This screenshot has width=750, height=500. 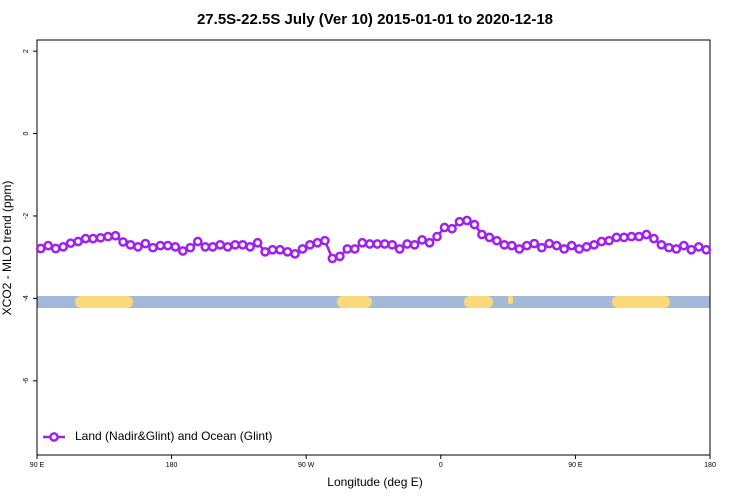 I want to click on legend-marker, so click(x=54, y=437).